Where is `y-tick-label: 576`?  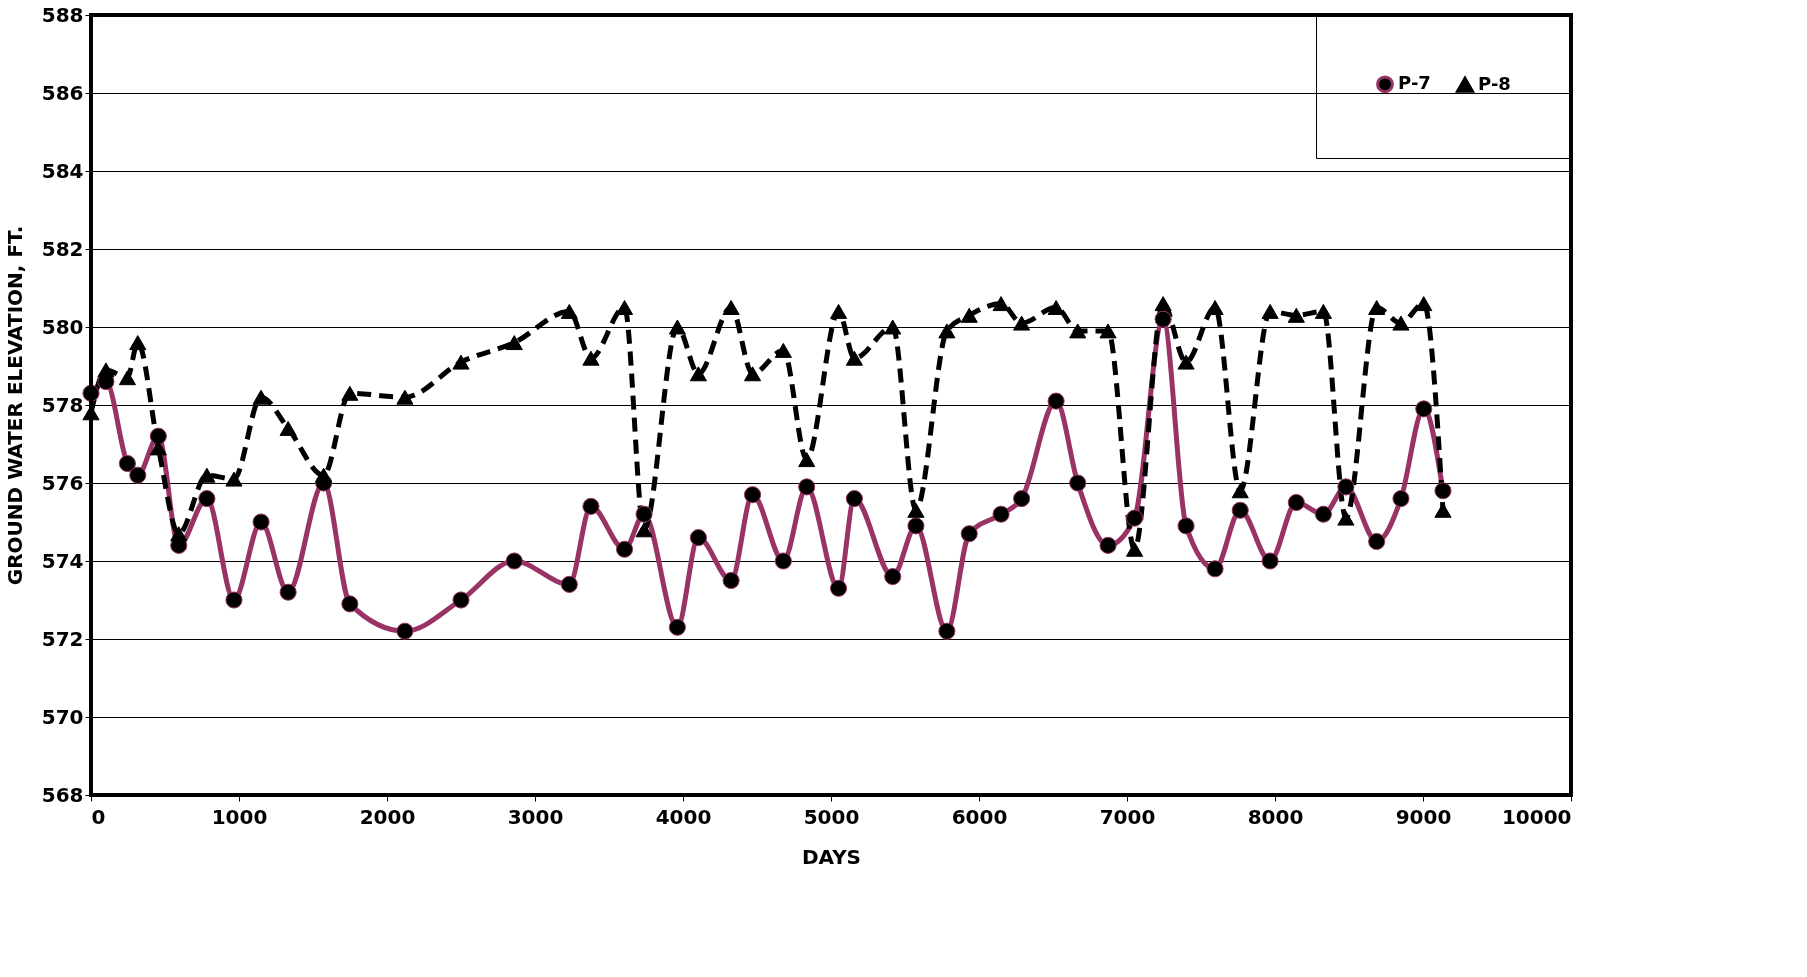
y-tick-label: 576 is located at coordinates (62, 482).